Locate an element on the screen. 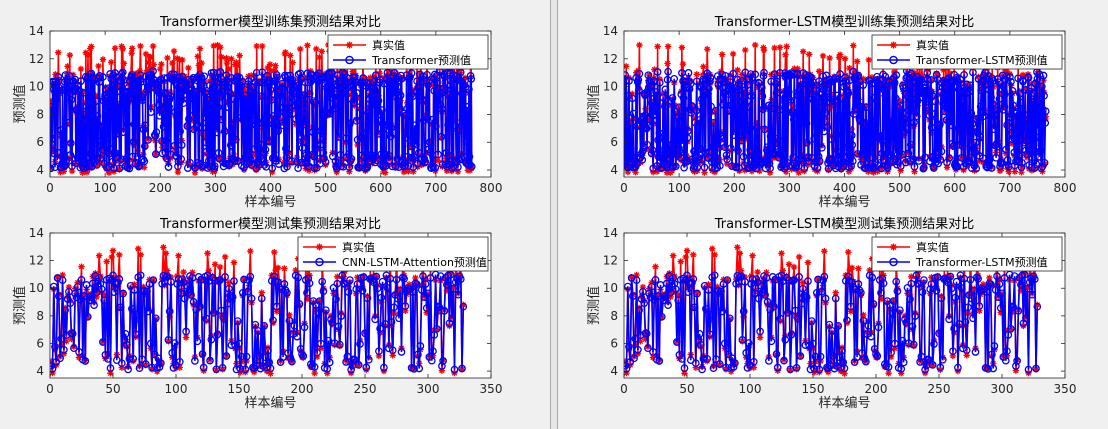  y-axis-label: 预测值 is located at coordinates (594, 305).